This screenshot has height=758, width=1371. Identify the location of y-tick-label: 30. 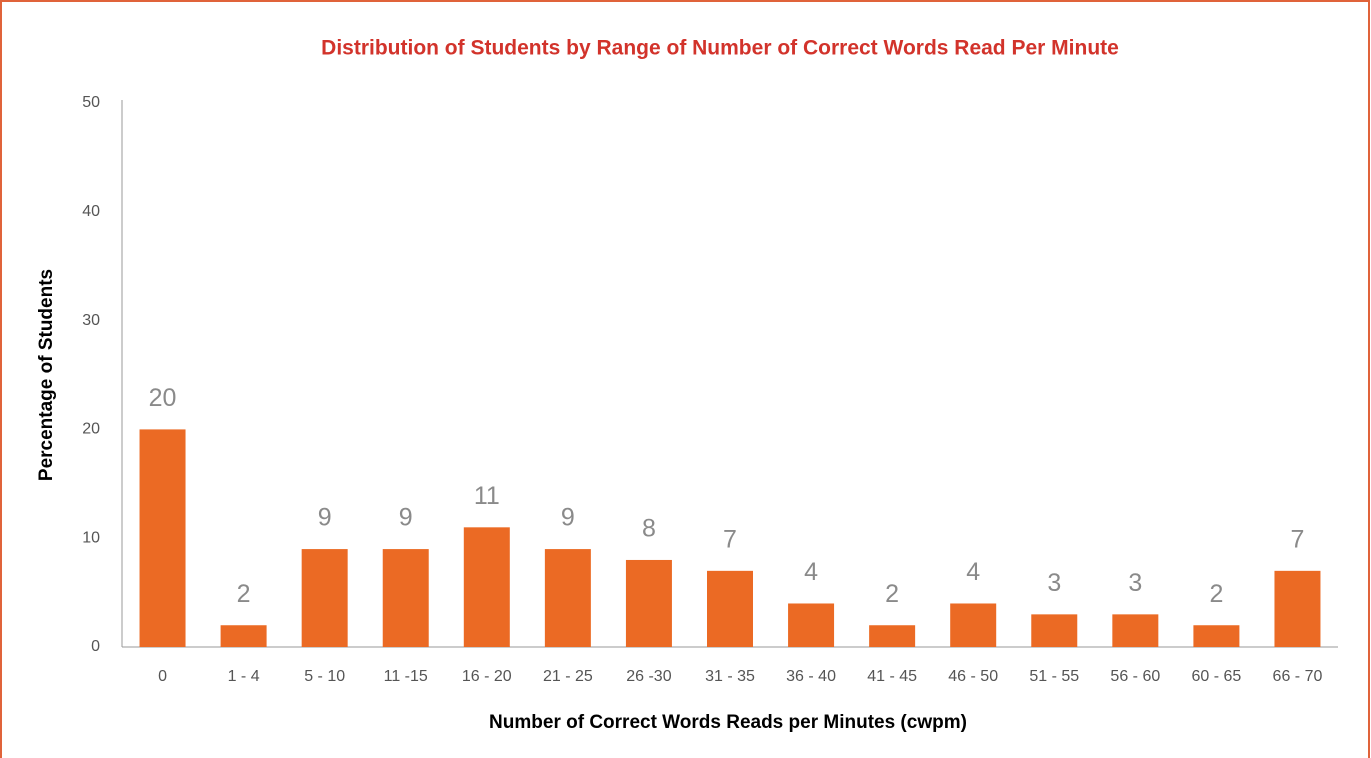
(91, 320).